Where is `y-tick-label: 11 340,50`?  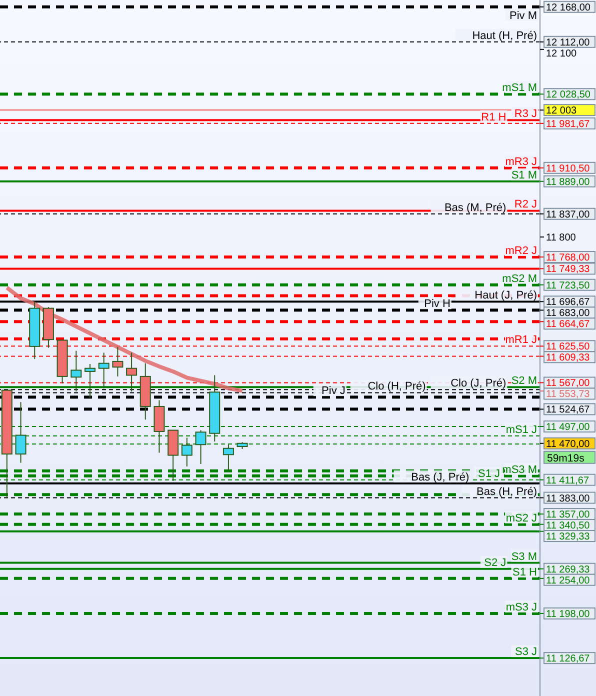
y-tick-label: 11 340,50 is located at coordinates (568, 526).